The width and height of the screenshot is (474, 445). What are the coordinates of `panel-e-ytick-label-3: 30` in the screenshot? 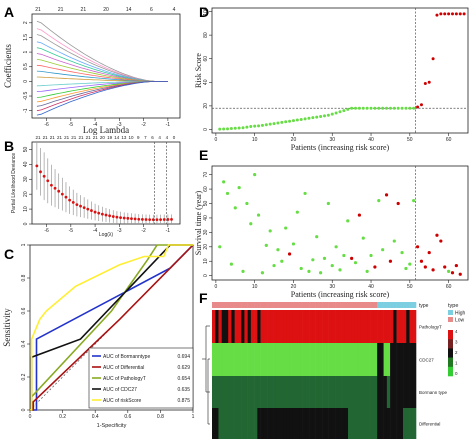 It's located at (206, 232).